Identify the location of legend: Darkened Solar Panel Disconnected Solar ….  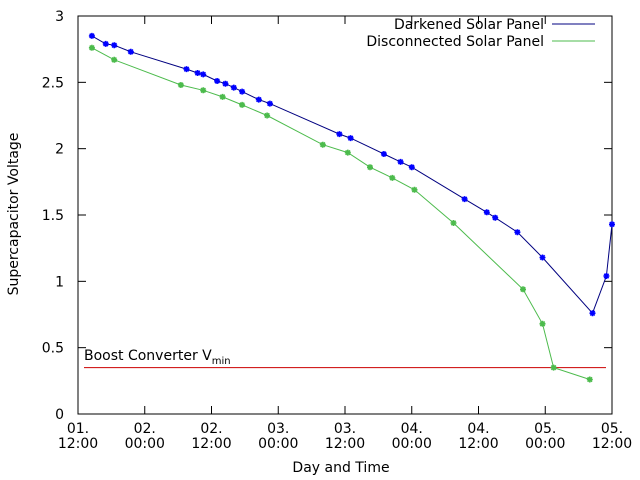
(480, 33).